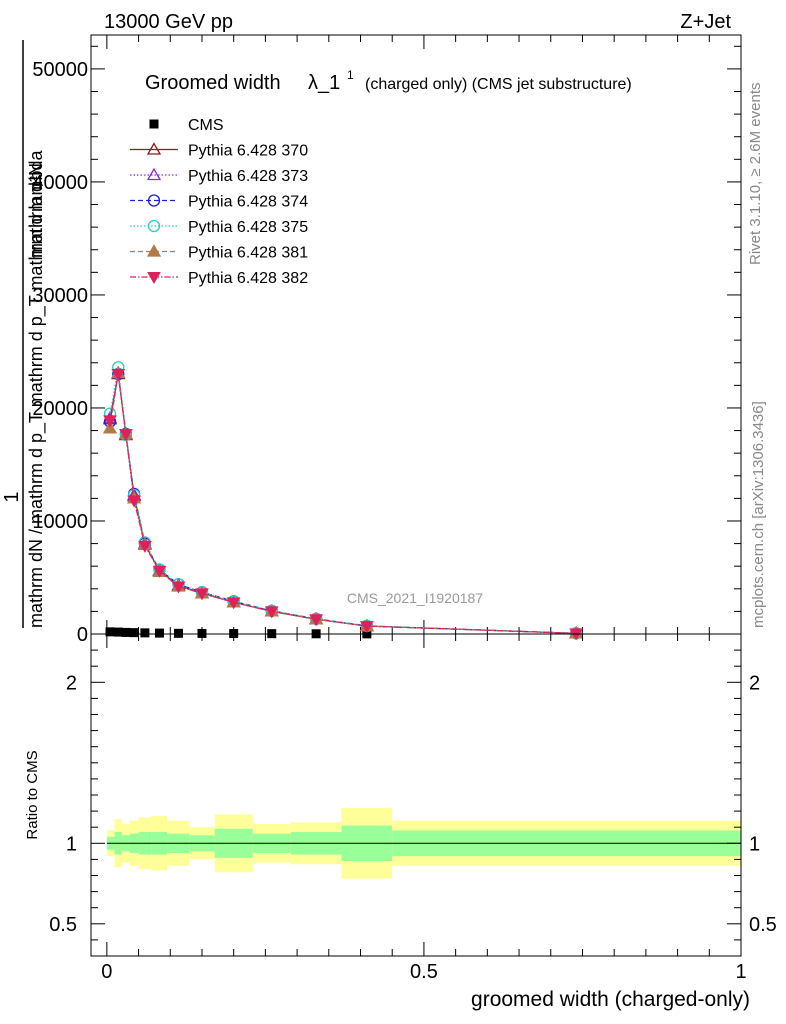  I want to click on energy-label: 13000 GeV pp, so click(168, 22).